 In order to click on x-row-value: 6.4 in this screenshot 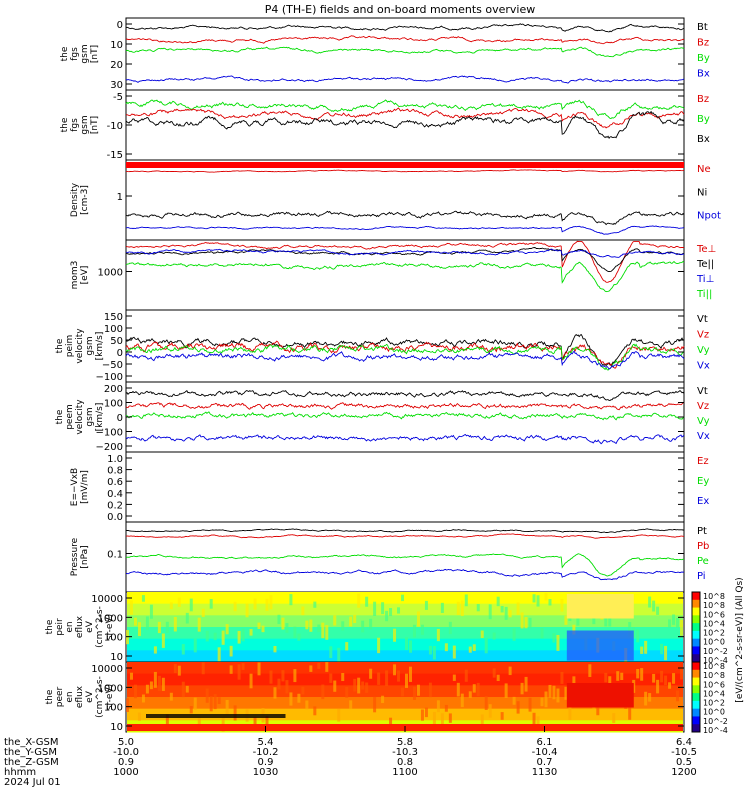, I will do `click(684, 742)`.